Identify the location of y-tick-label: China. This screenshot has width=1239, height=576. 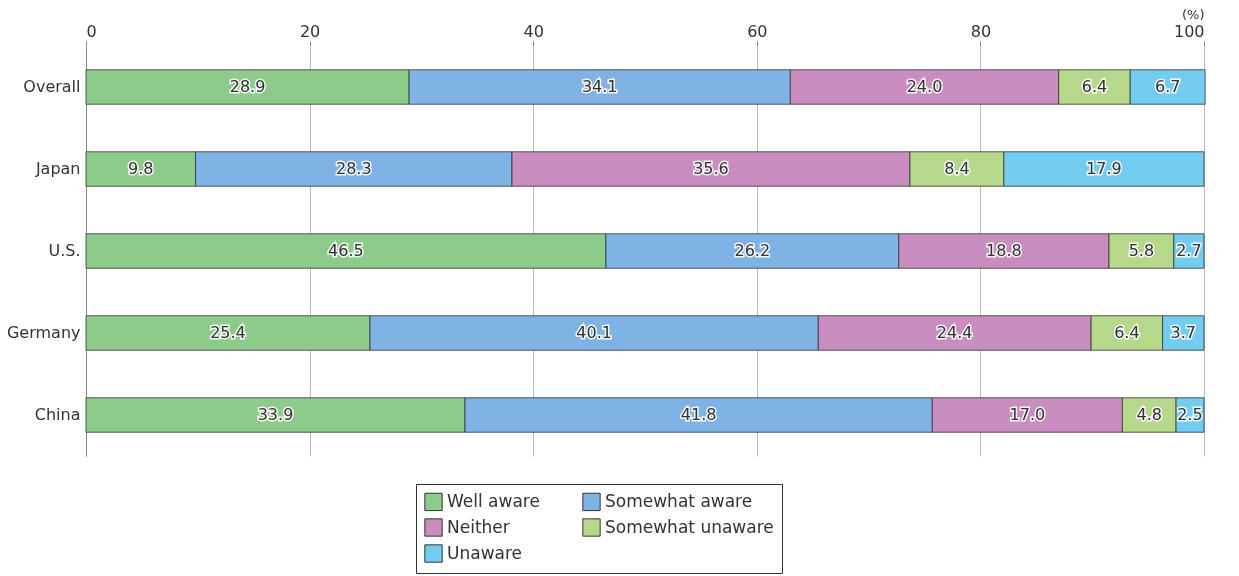
(57, 414).